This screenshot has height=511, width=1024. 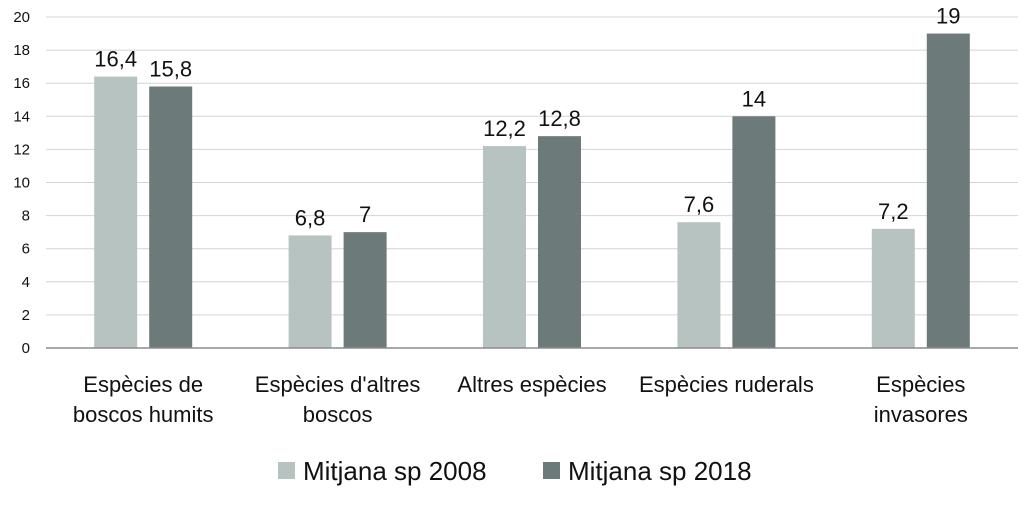 What do you see at coordinates (21, 17) in the screenshot?
I see `y-tick-label: 20` at bounding box center [21, 17].